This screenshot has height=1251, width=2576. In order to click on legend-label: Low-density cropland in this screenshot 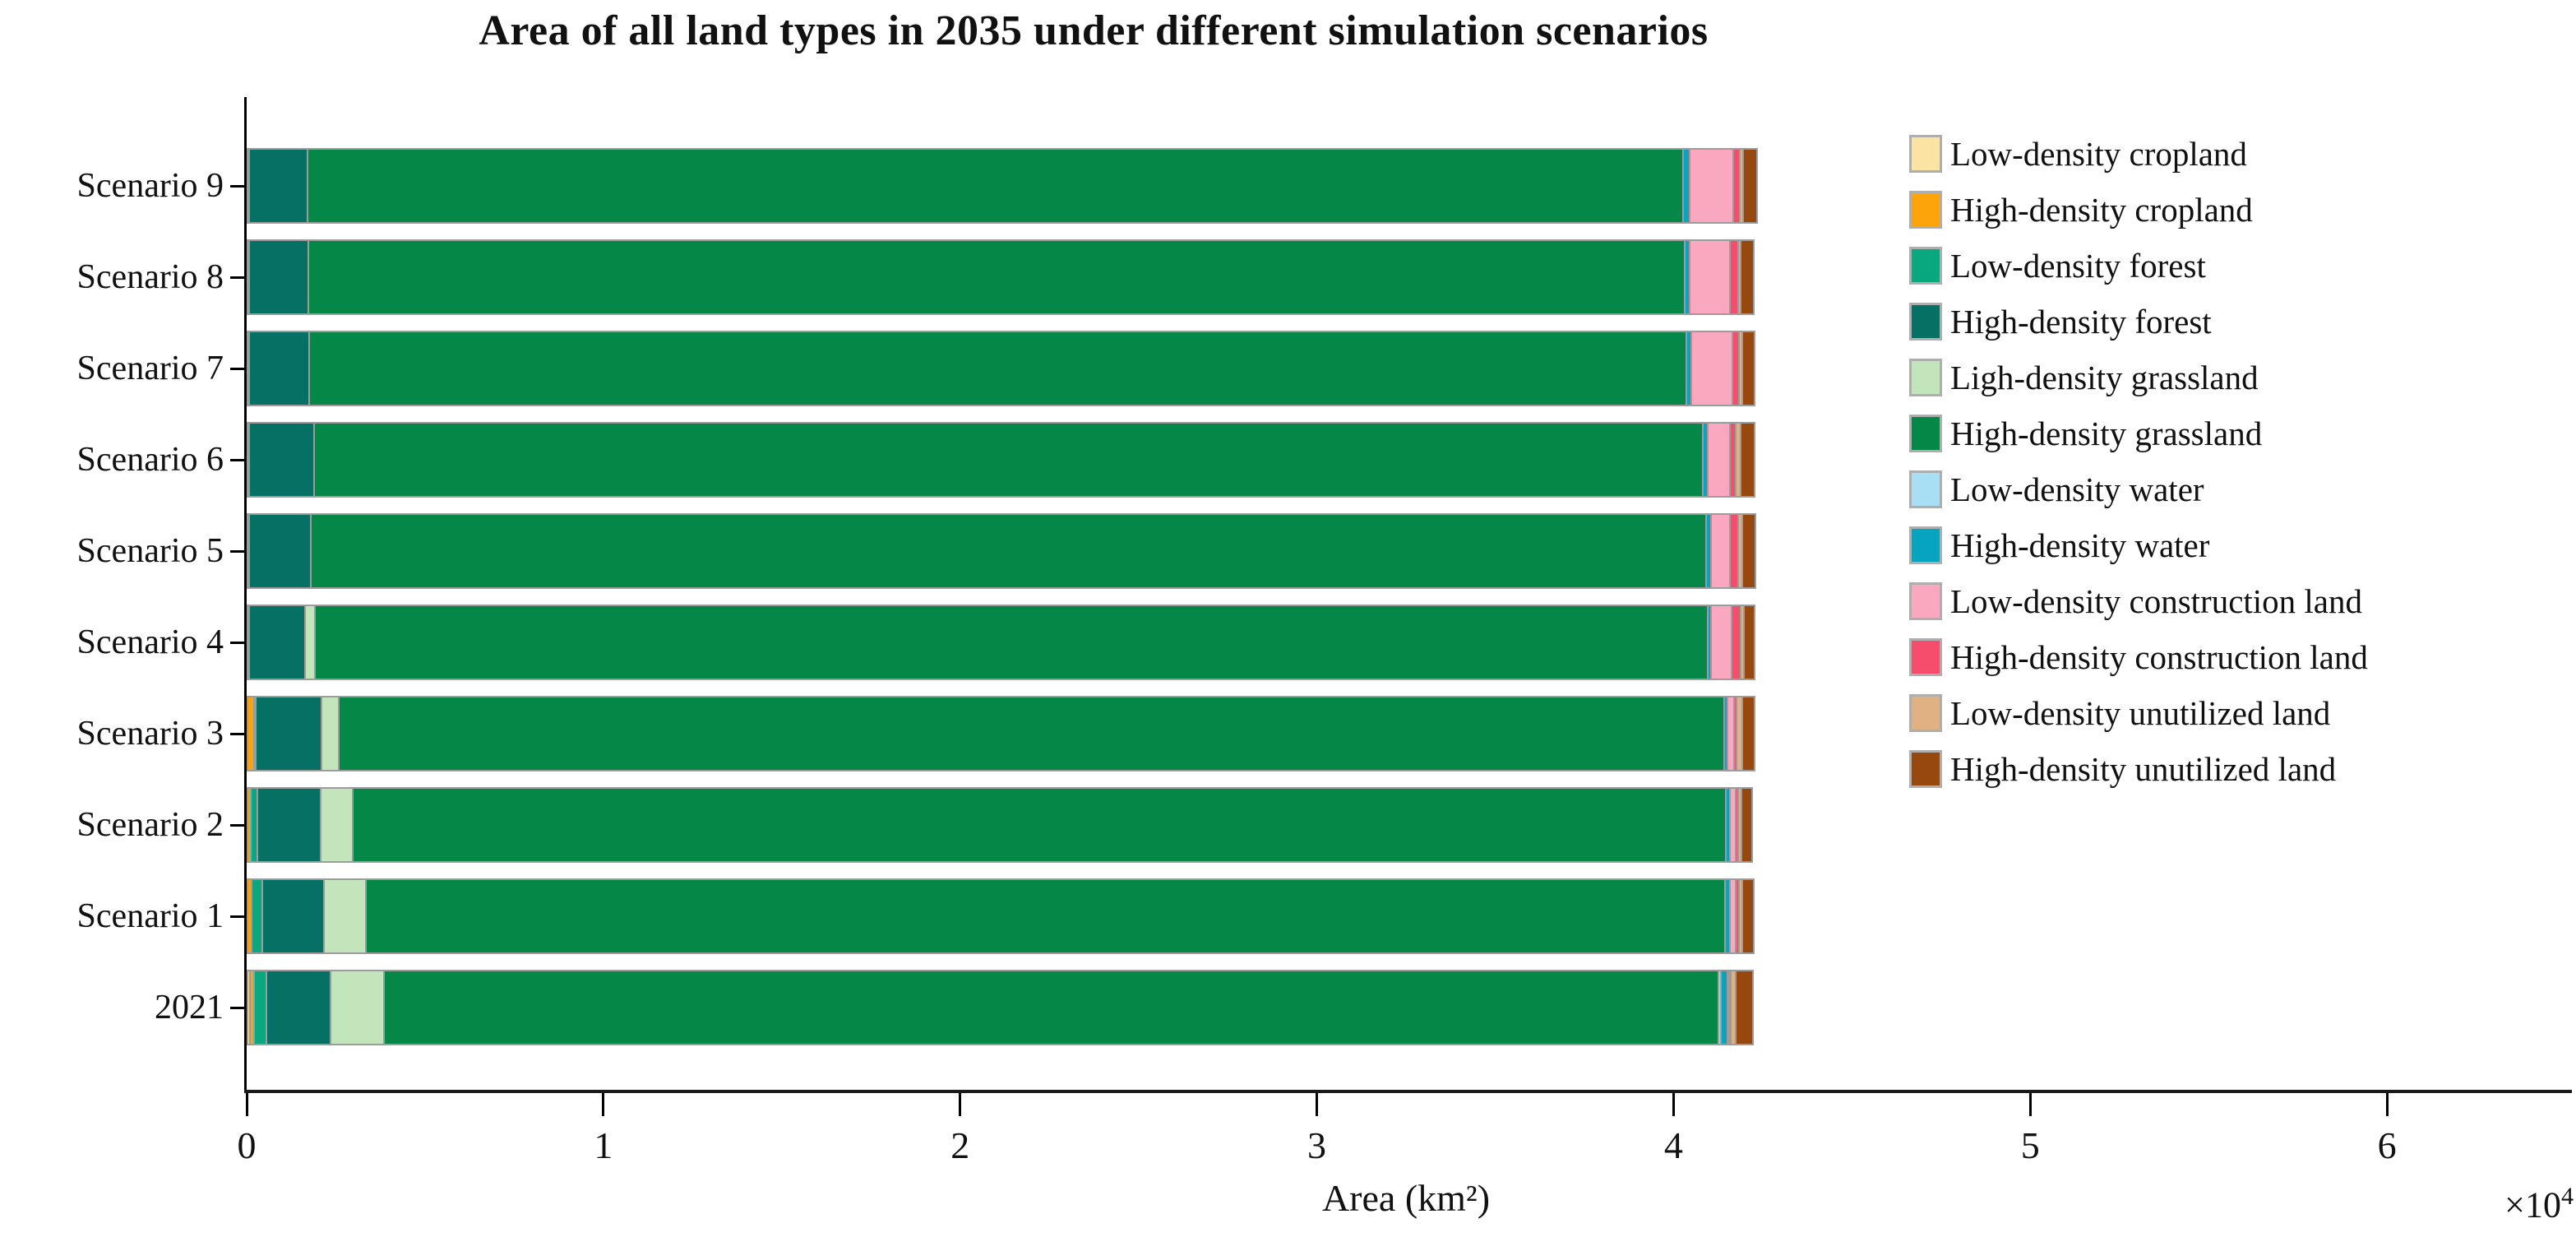, I will do `click(2098, 154)`.